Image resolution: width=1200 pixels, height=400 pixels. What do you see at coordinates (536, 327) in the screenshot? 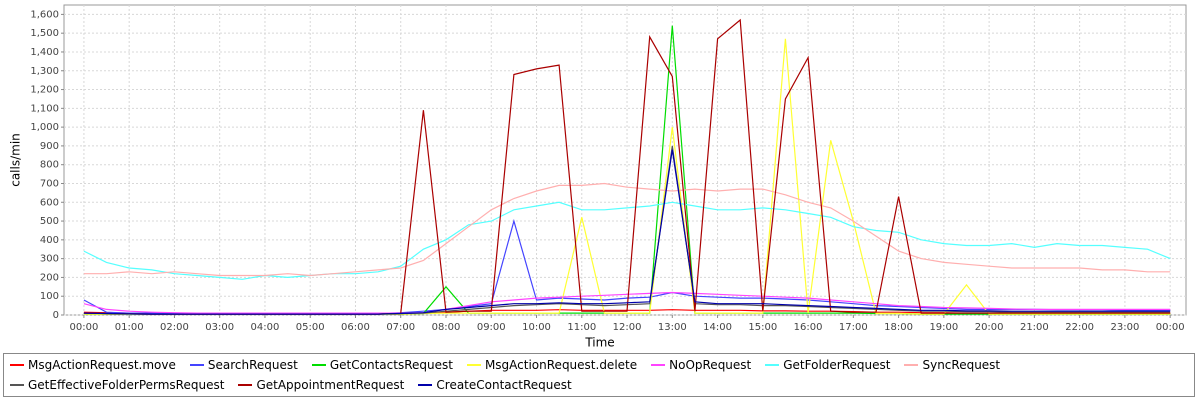
I see `x-tick-label: 10:00` at bounding box center [536, 327].